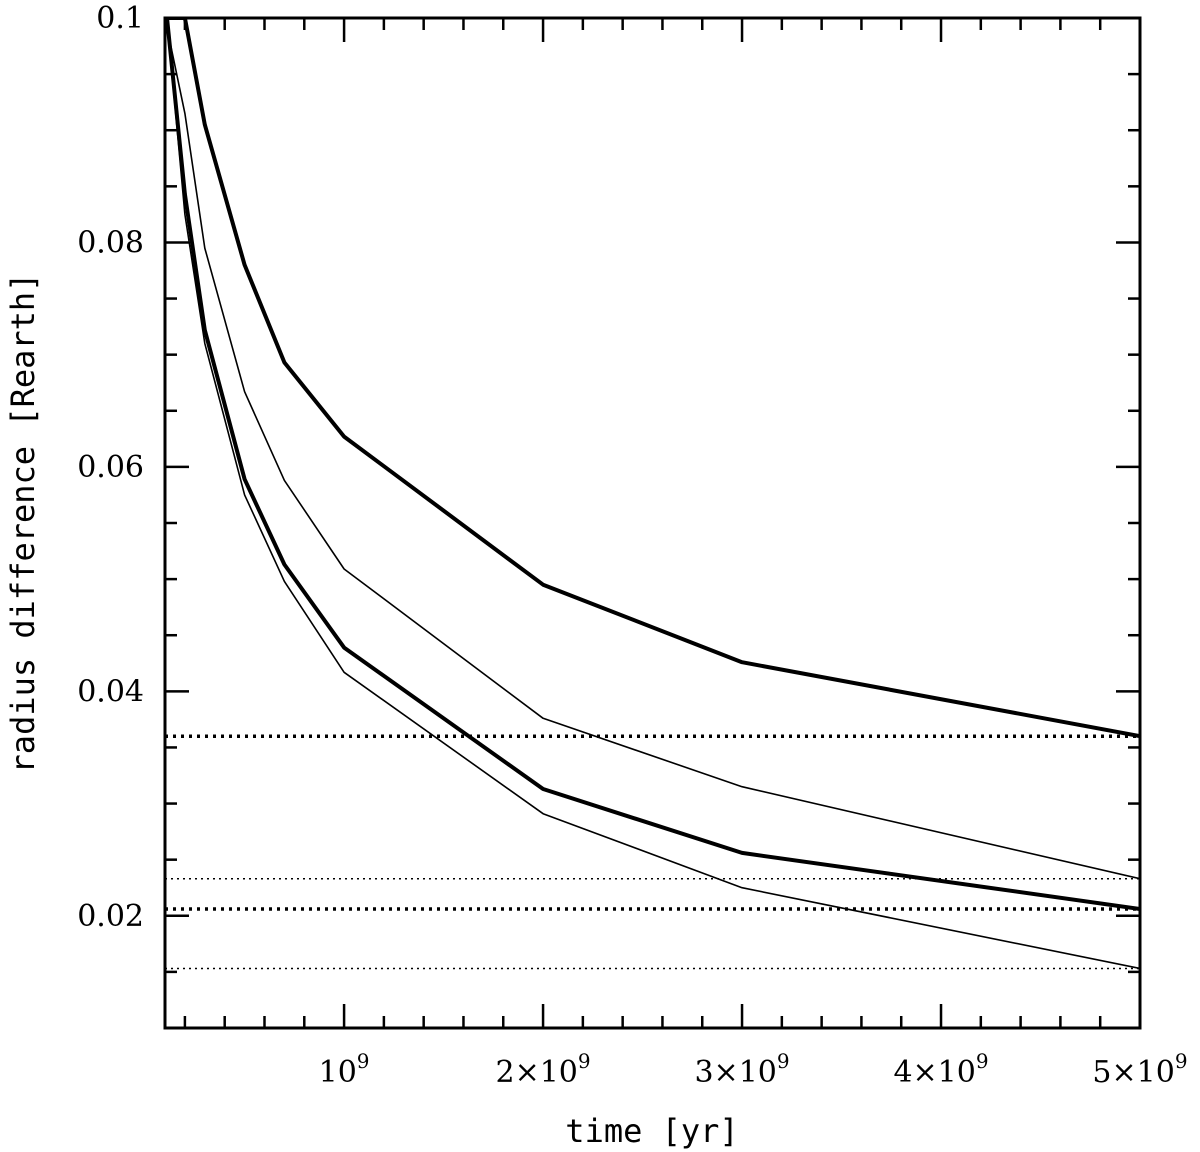 The height and width of the screenshot is (1152, 1200). What do you see at coordinates (651, 1131) in the screenshot?
I see `x-axis-title: time [yr]` at bounding box center [651, 1131].